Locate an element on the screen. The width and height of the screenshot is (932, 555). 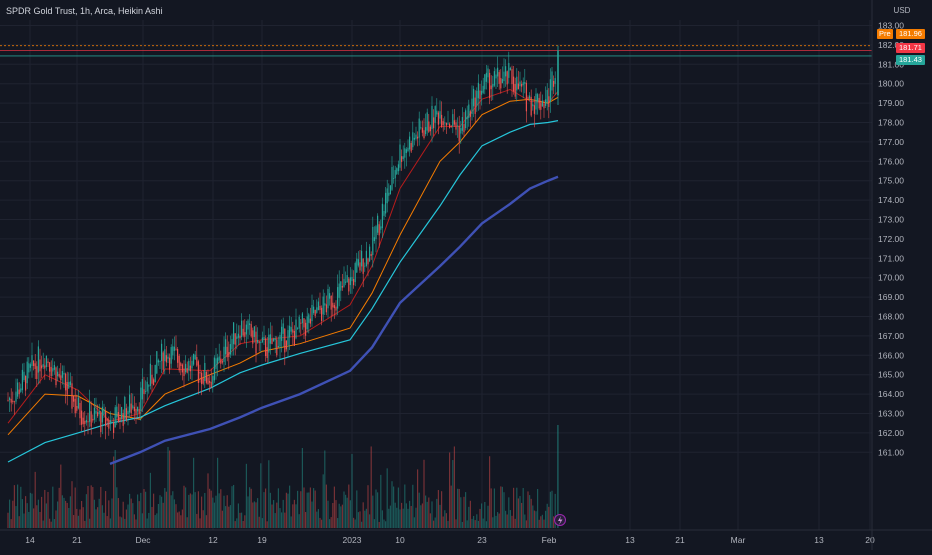
x-tick-label: 19 is located at coordinates (262, 540).